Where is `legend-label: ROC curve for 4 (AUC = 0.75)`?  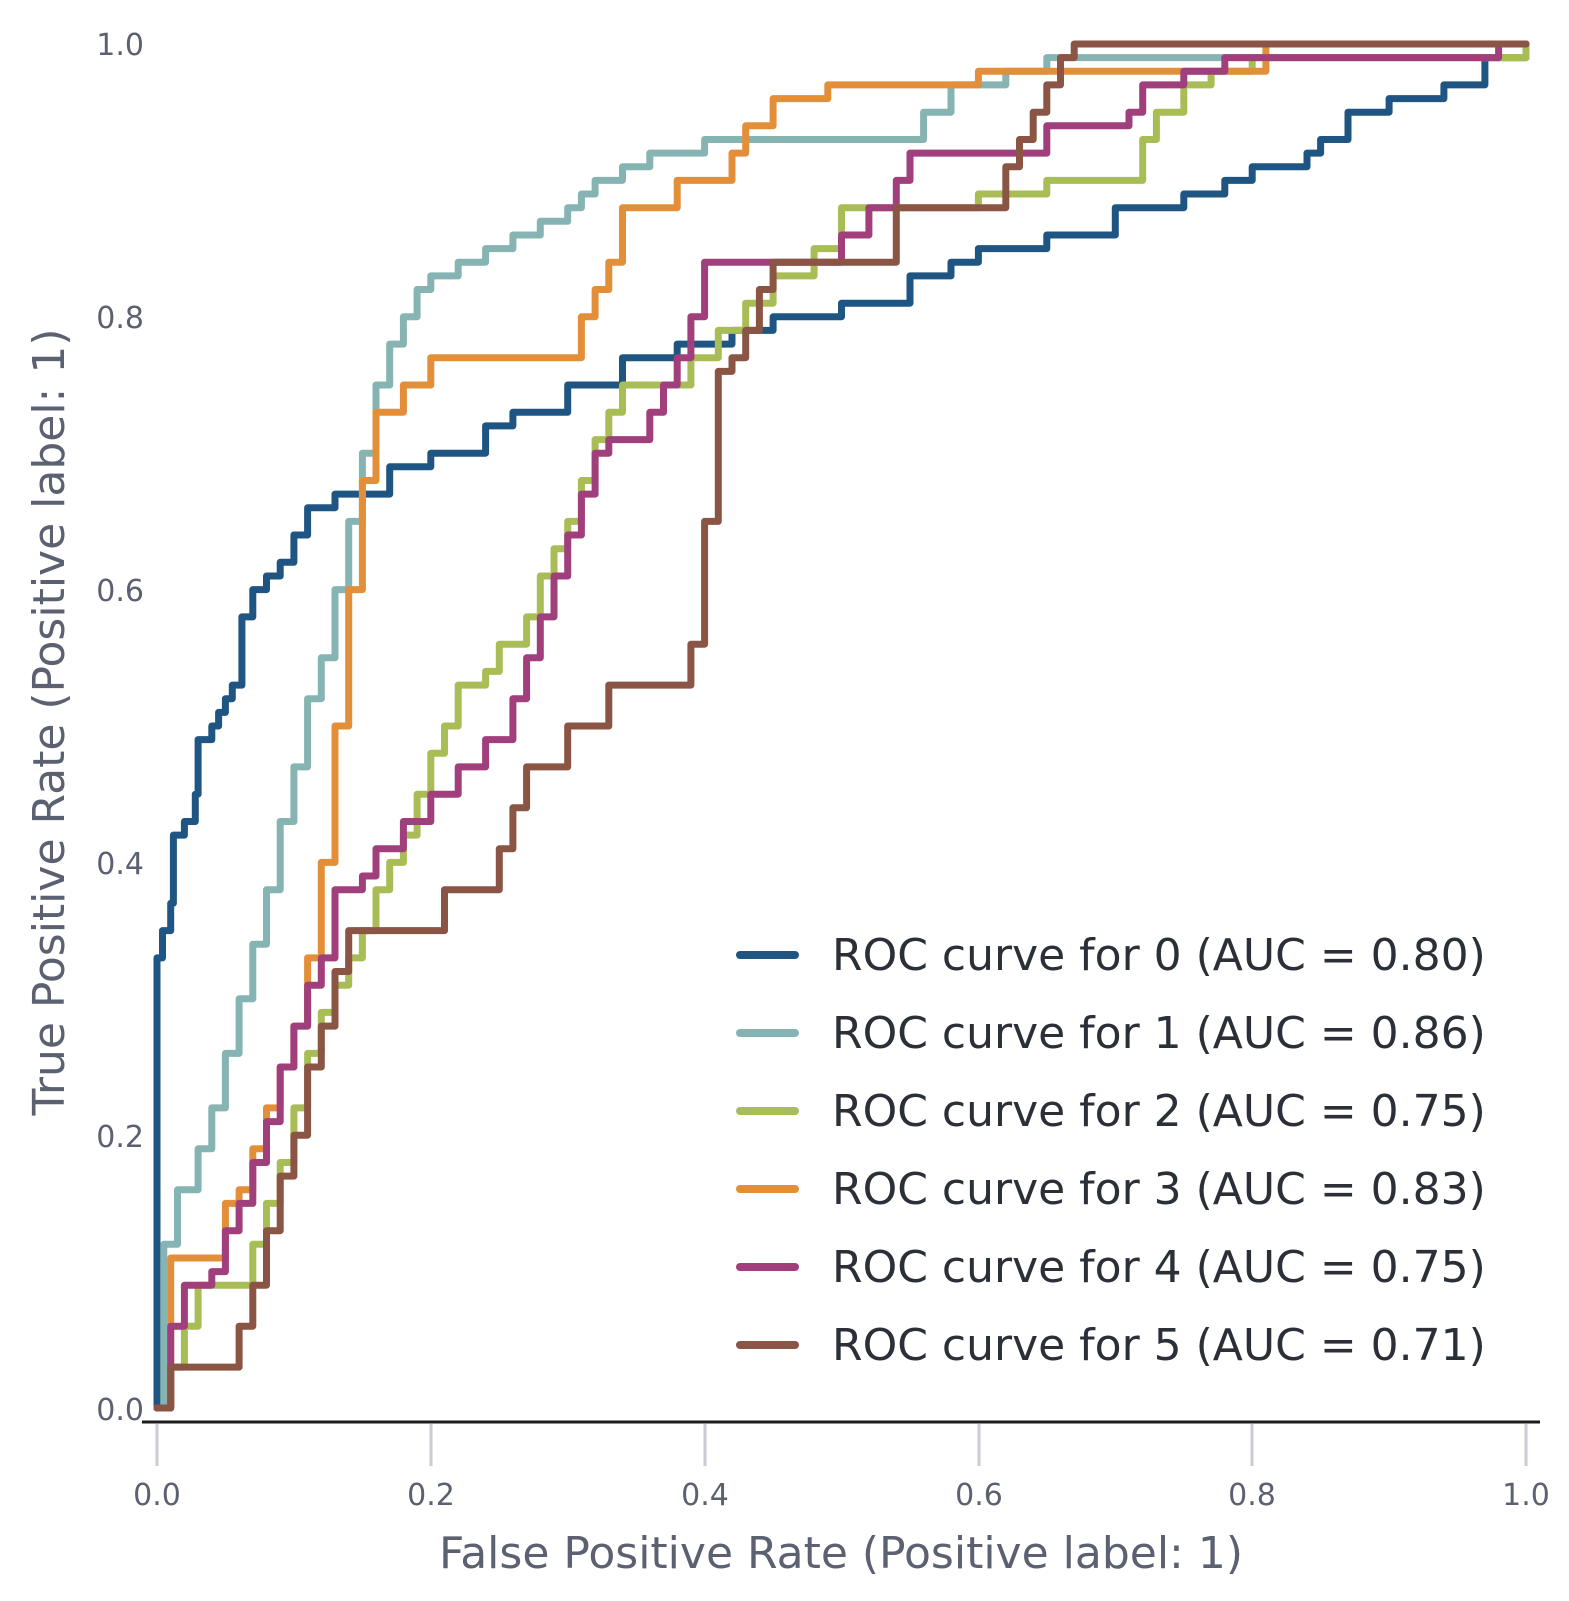
legend-label: ROC curve for 4 (AUC = 0.75) is located at coordinates (1159, 1267).